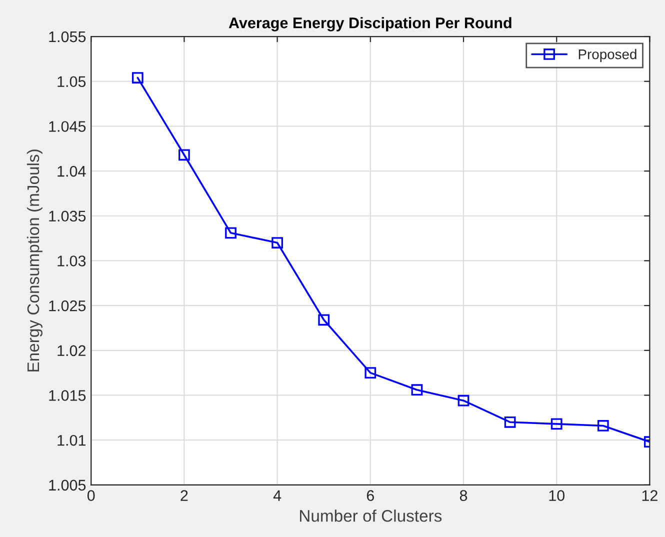 This screenshot has width=665, height=537. I want to click on x-tick-label: 6, so click(370, 495).